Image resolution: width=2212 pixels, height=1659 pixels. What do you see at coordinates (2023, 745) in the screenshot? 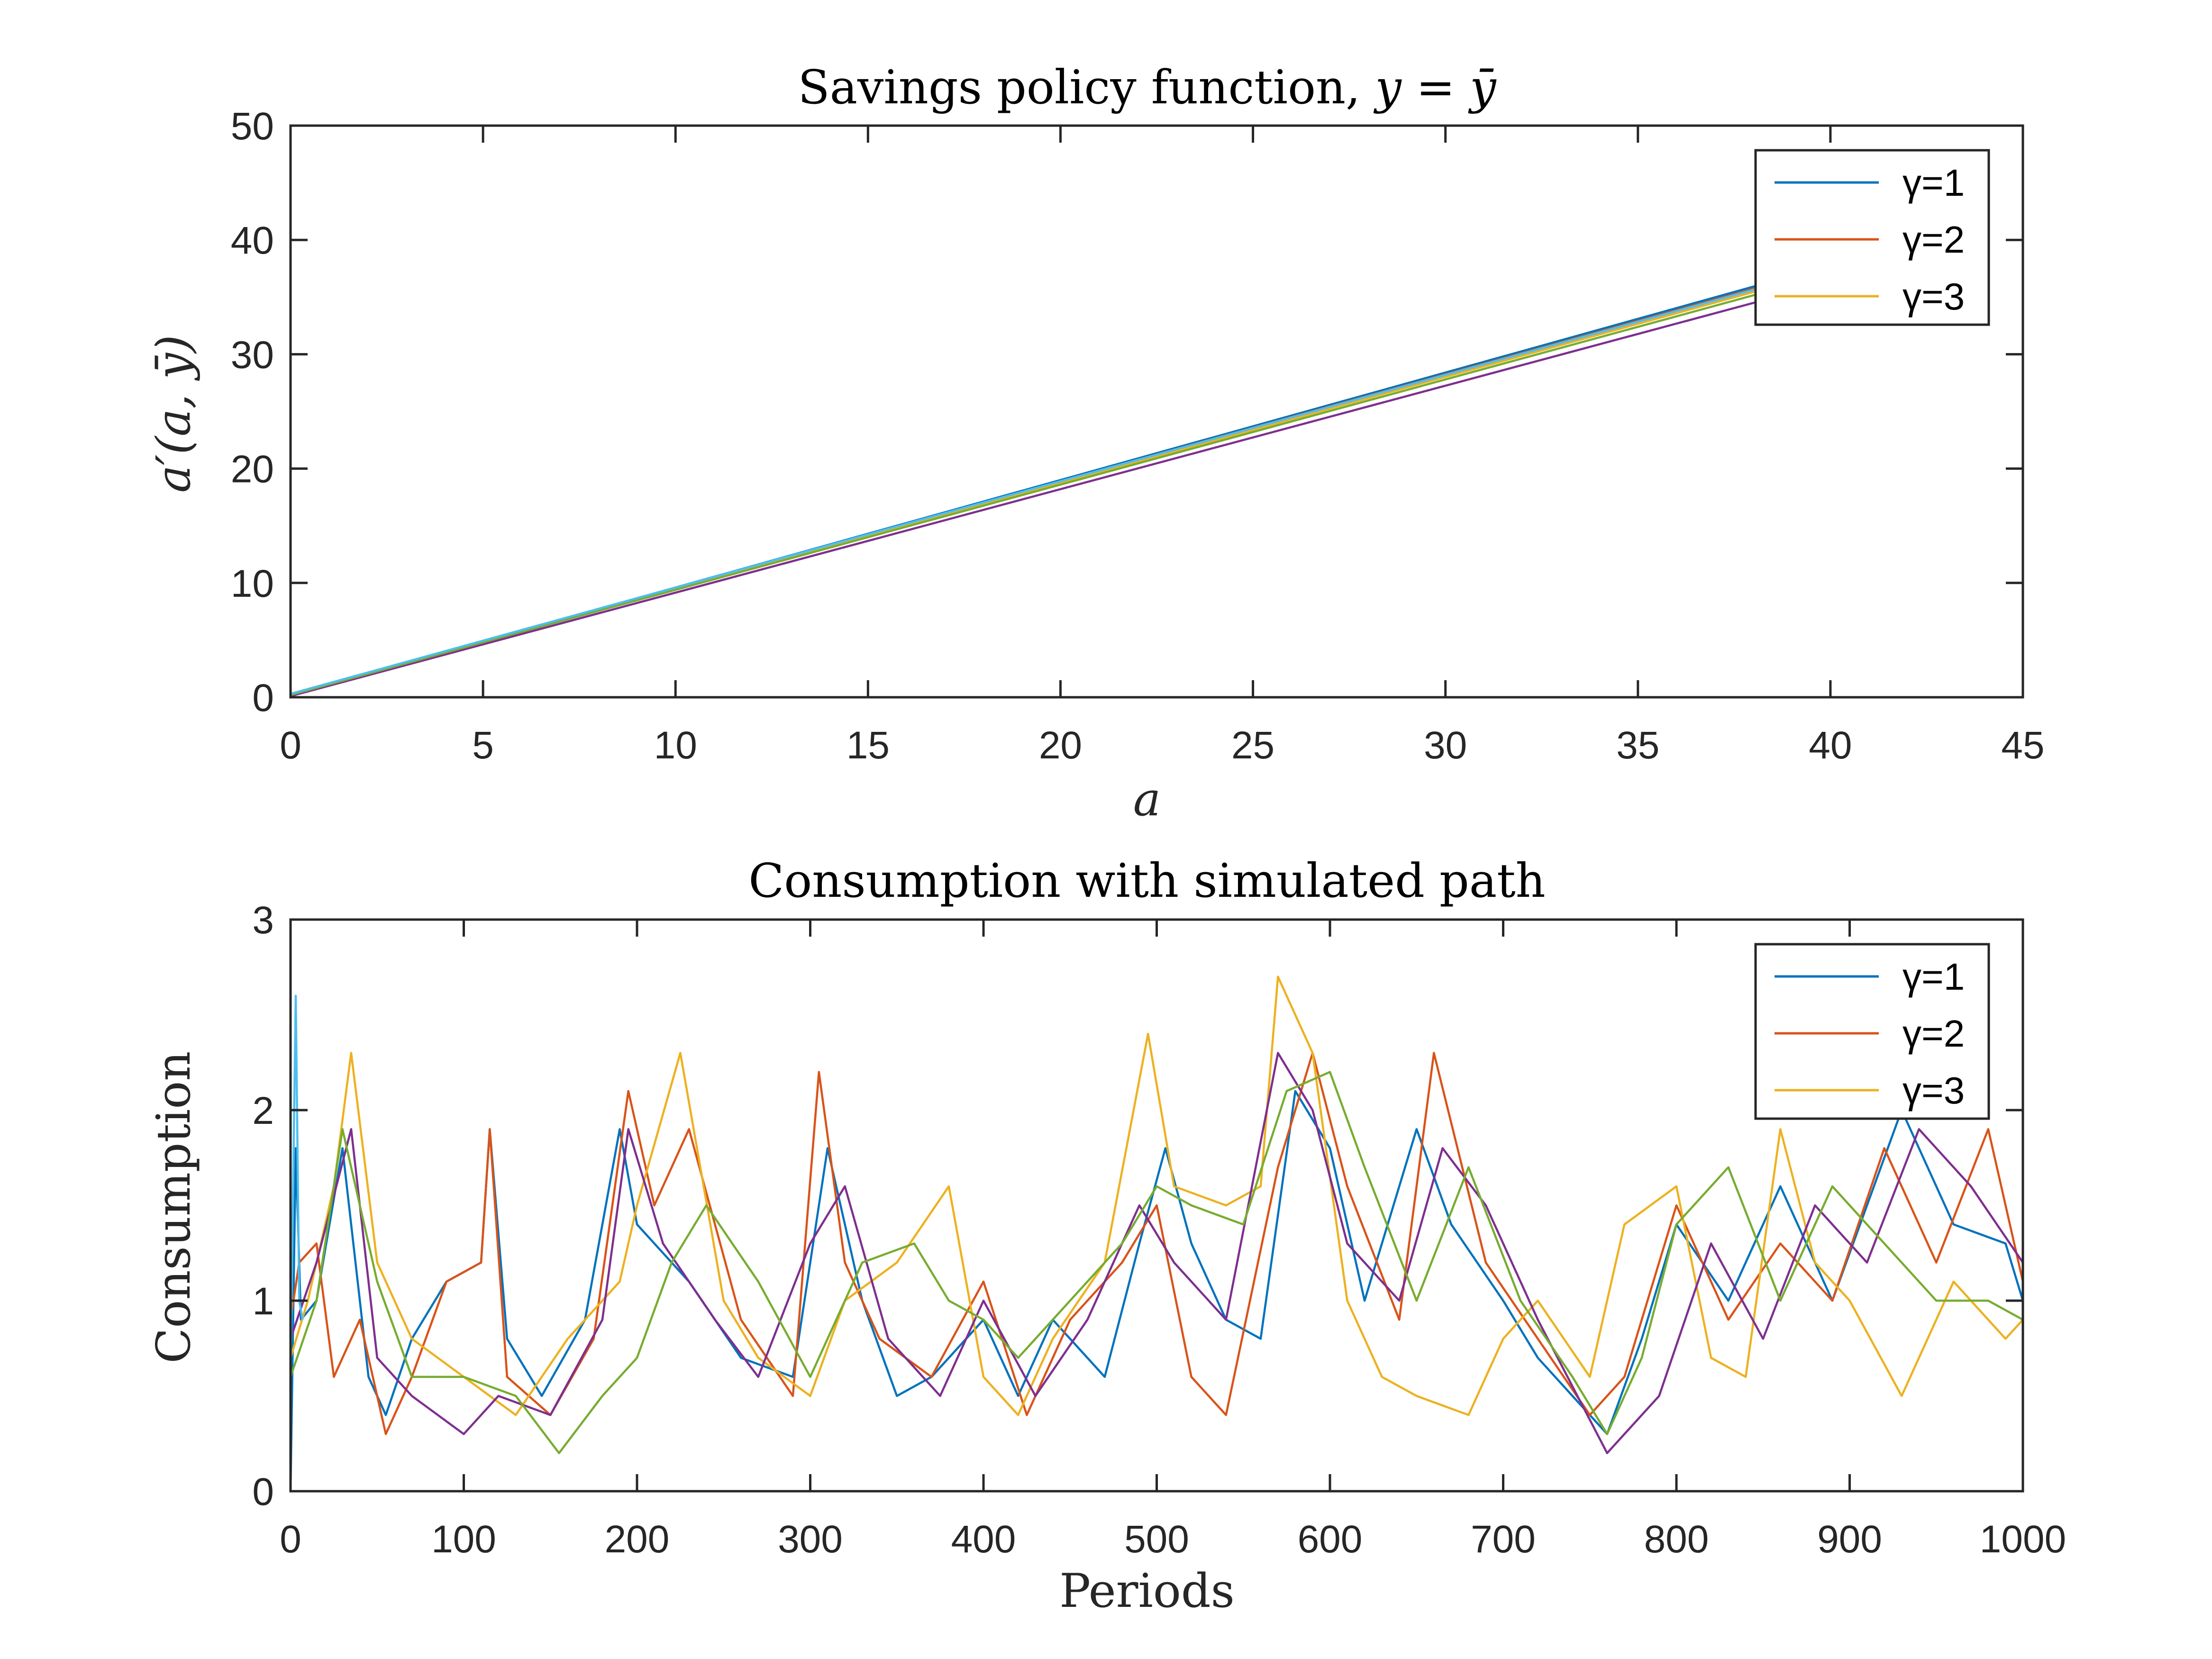
I see `x-tick-label: 45` at bounding box center [2023, 745].